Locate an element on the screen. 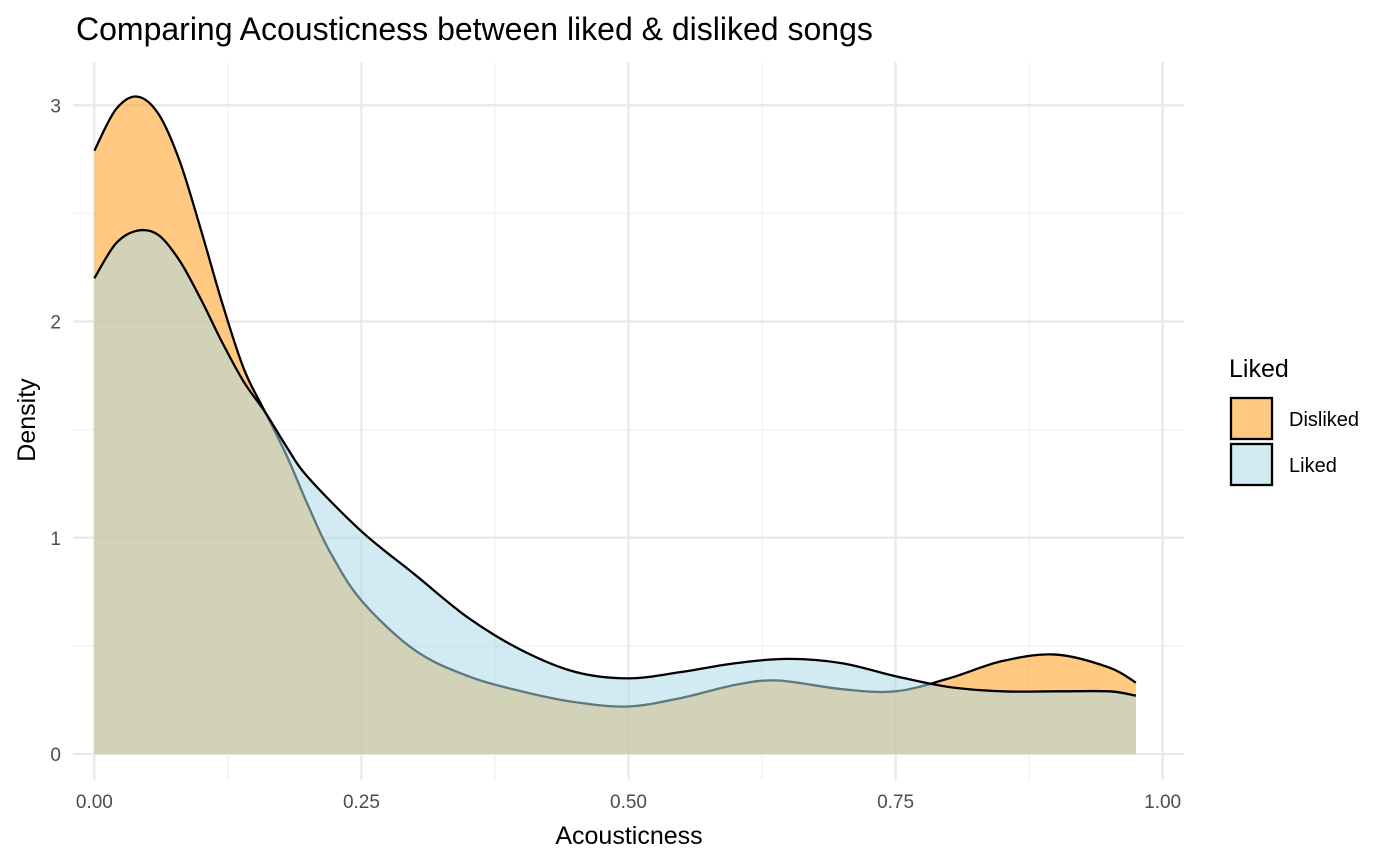  legend-key-disliked is located at coordinates (1251, 418).